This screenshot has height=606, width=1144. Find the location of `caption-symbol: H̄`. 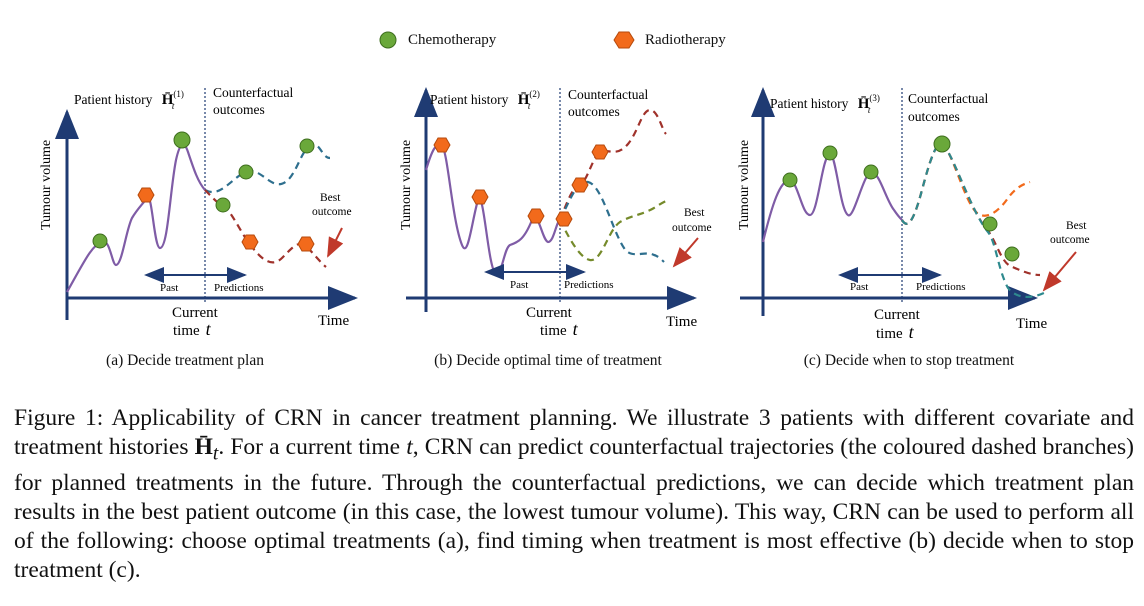

caption-symbol: H̄ is located at coordinates (203, 447).